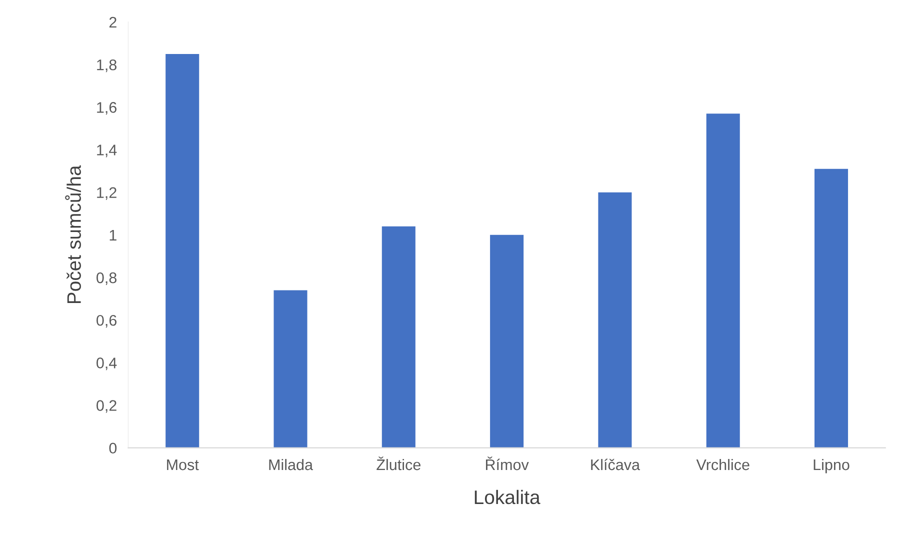  I want to click on y-tick-label: 0,6, so click(106, 321).